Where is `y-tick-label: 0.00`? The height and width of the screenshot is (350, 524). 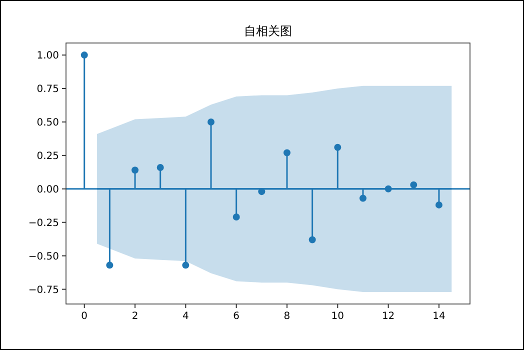 y-tick-label: 0.00 is located at coordinates (47, 190).